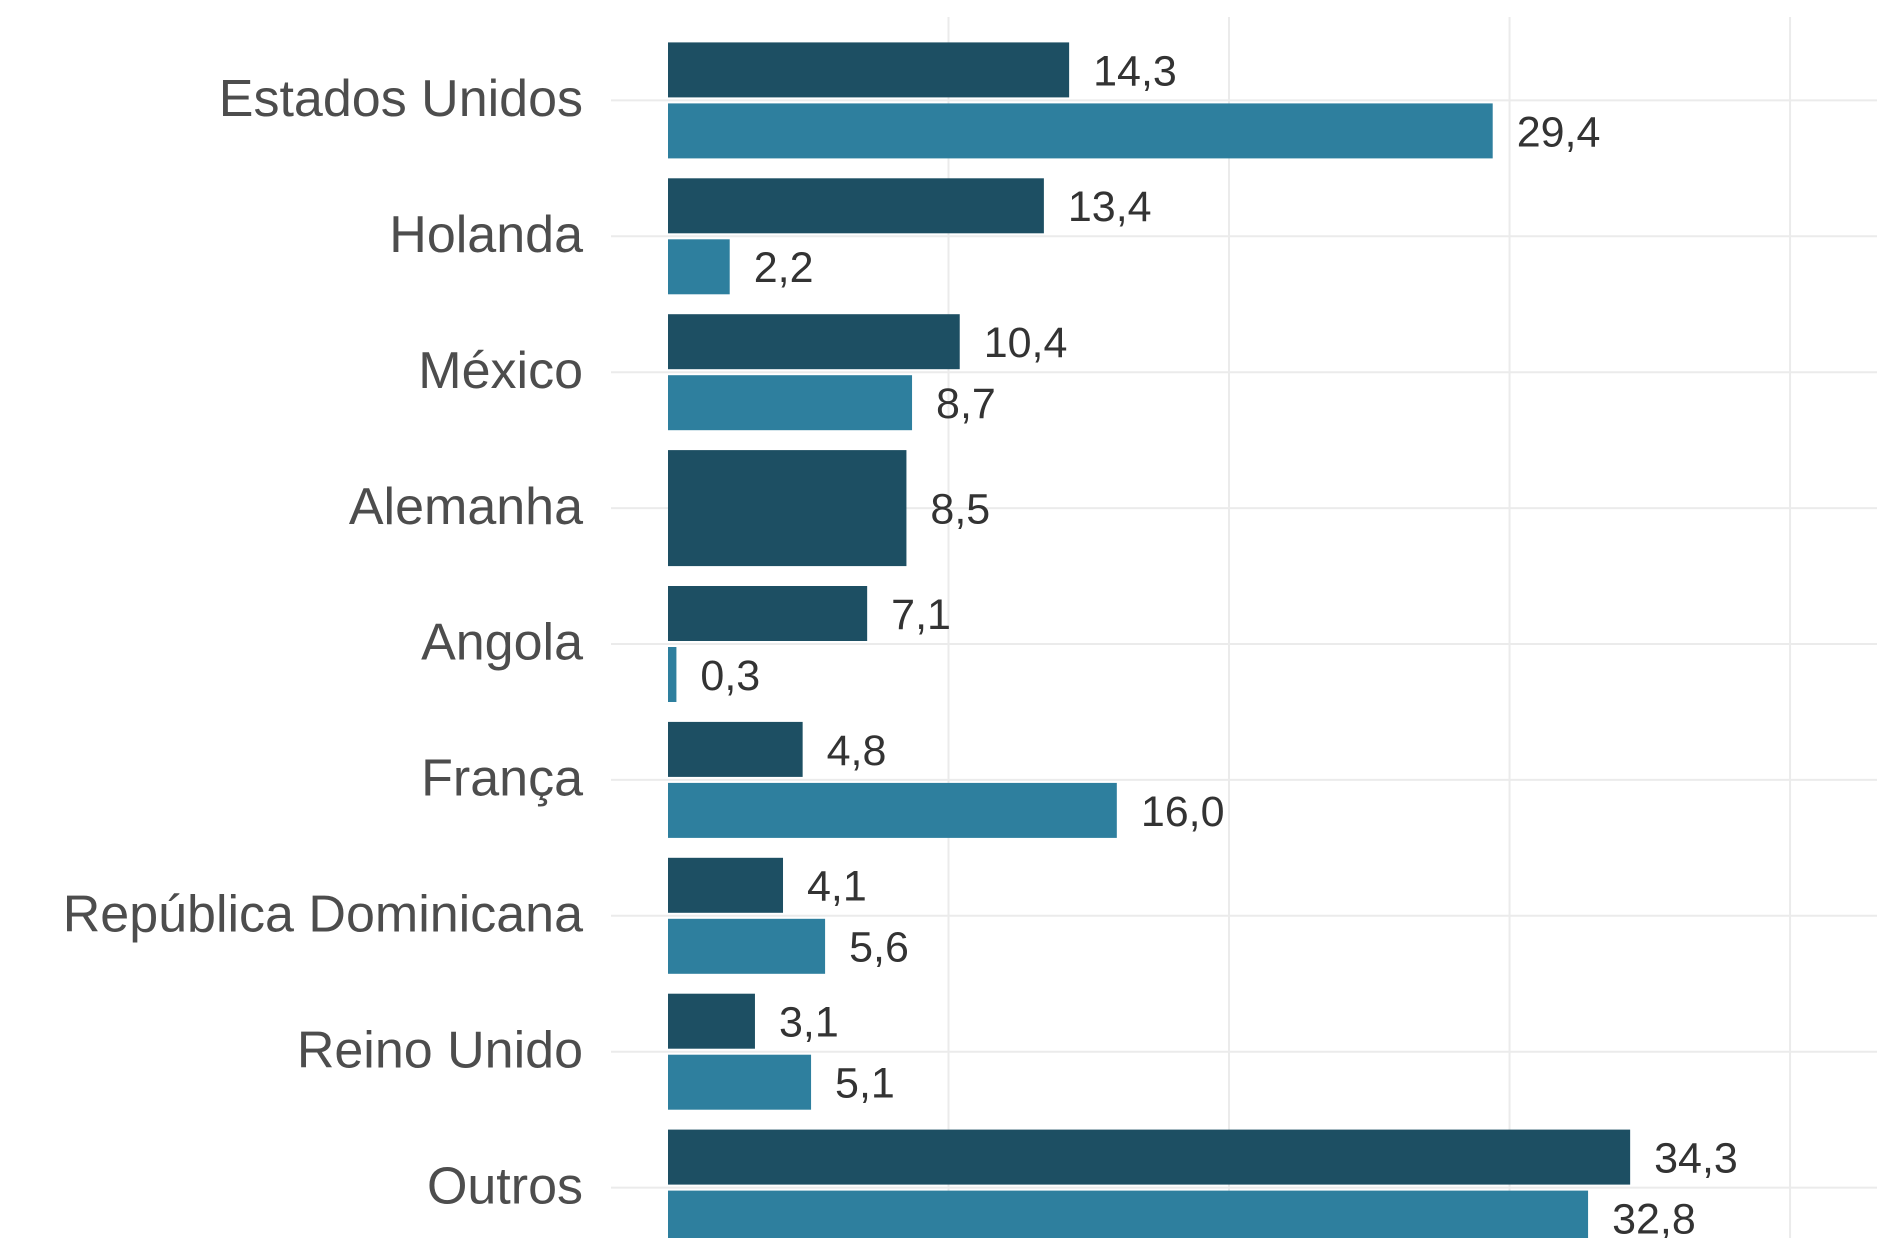  What do you see at coordinates (879, 948) in the screenshot?
I see `value-label: 5,6` at bounding box center [879, 948].